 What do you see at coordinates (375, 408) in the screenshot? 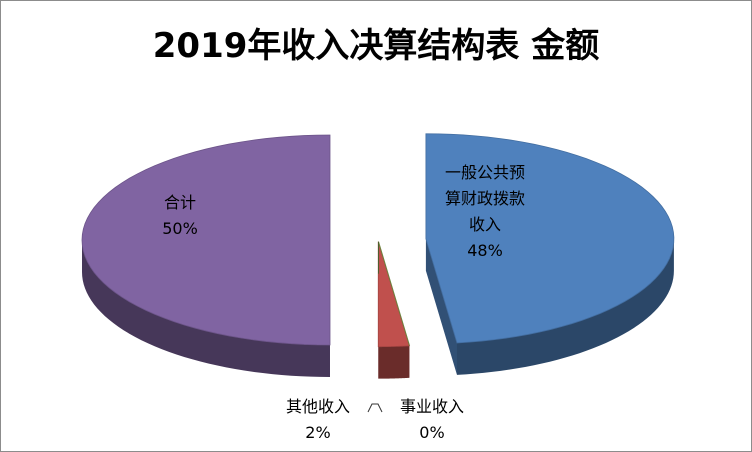
I see `leader-line` at bounding box center [375, 408].